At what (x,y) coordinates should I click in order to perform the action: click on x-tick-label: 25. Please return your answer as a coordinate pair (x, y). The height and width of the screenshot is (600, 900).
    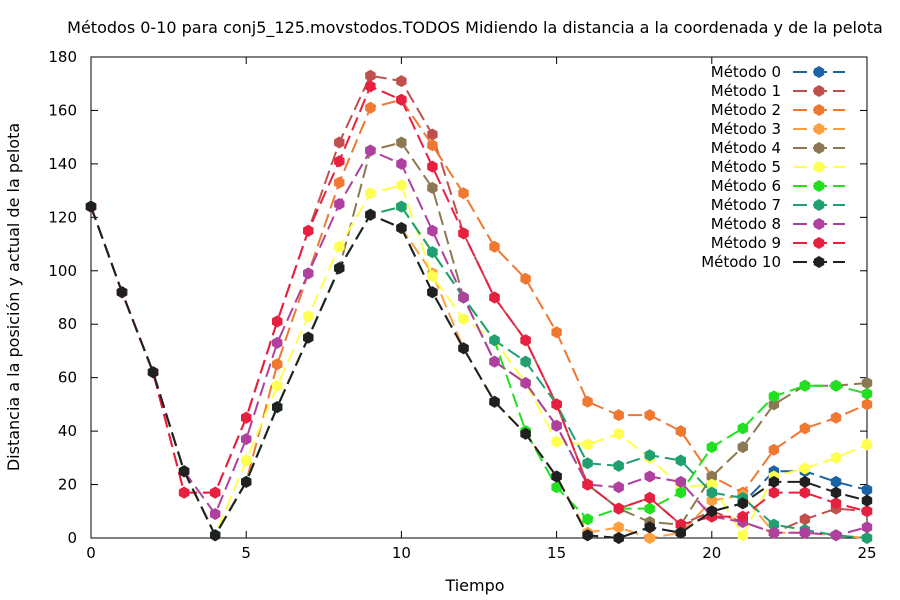
    Looking at the image, I should click on (866, 553).